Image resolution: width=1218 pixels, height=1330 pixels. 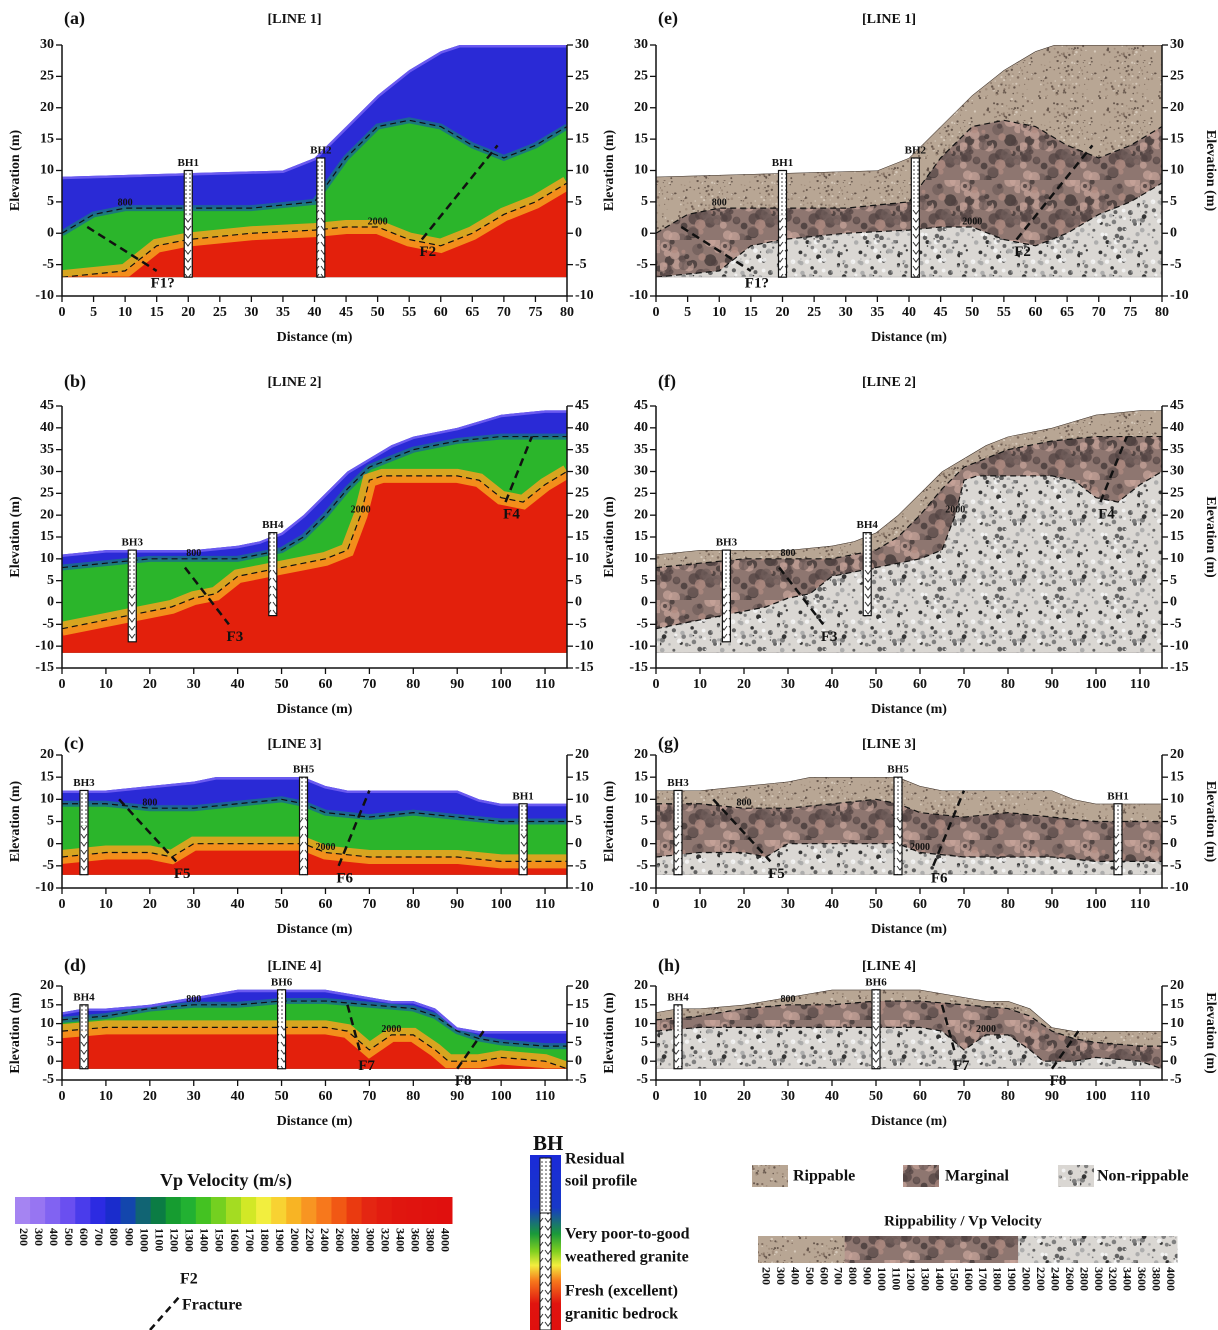 What do you see at coordinates (641, 536) in the screenshot?
I see `y-tick-label: 15` at bounding box center [641, 536].